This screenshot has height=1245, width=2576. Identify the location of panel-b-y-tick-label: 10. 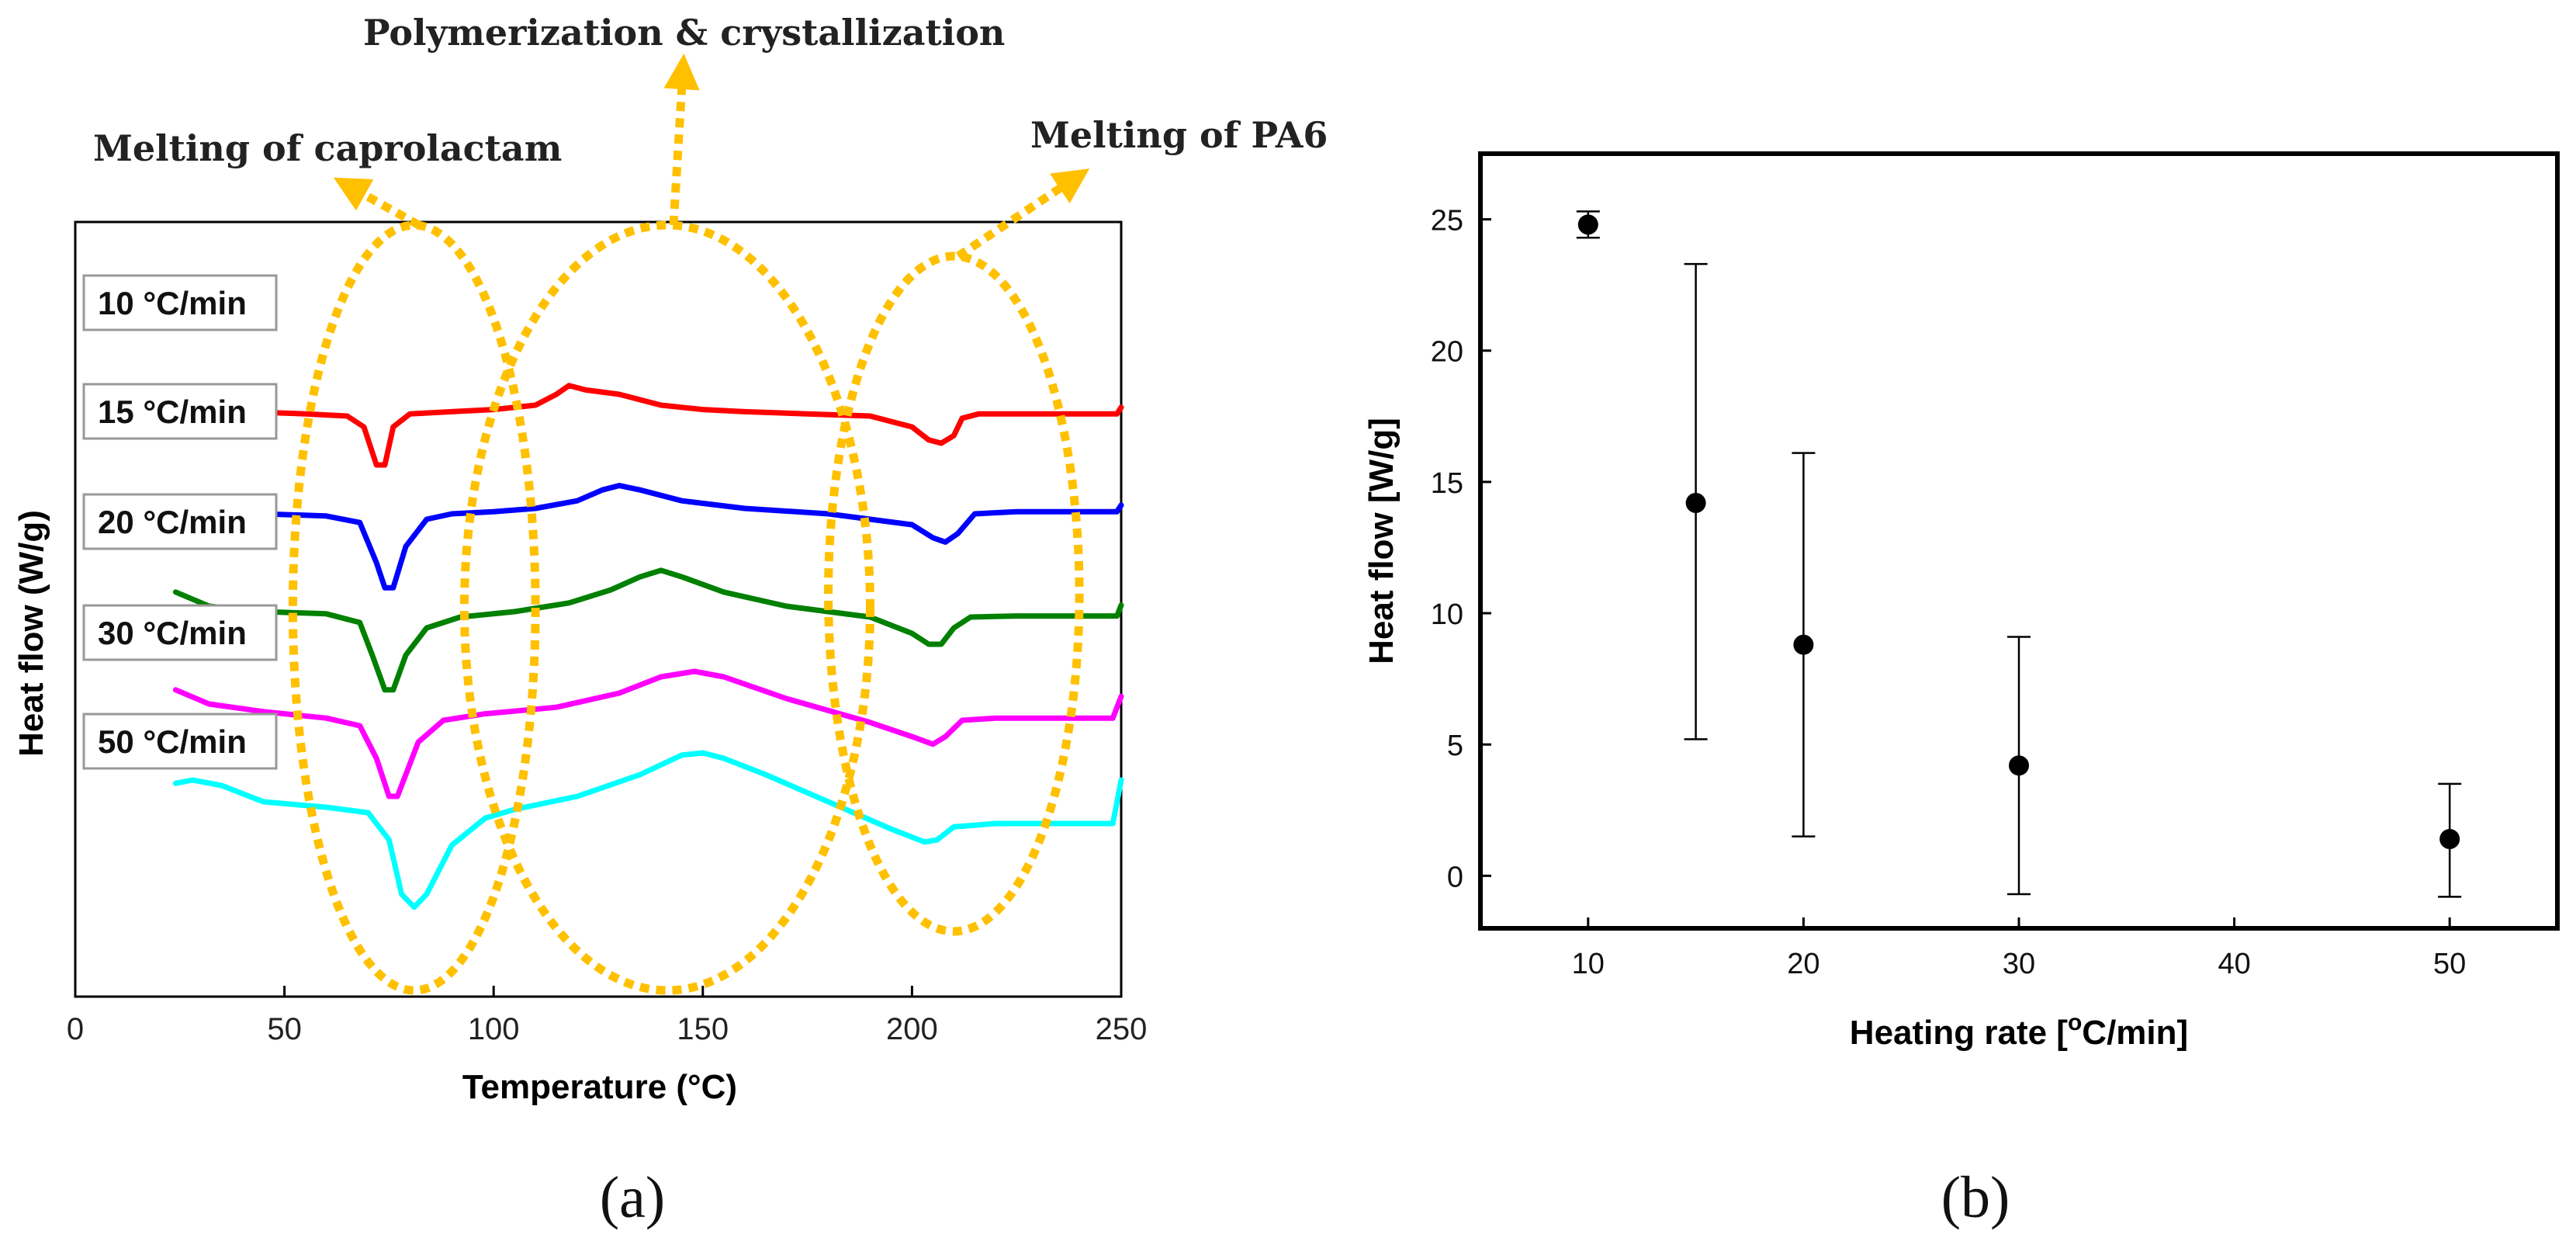
(1447, 614).